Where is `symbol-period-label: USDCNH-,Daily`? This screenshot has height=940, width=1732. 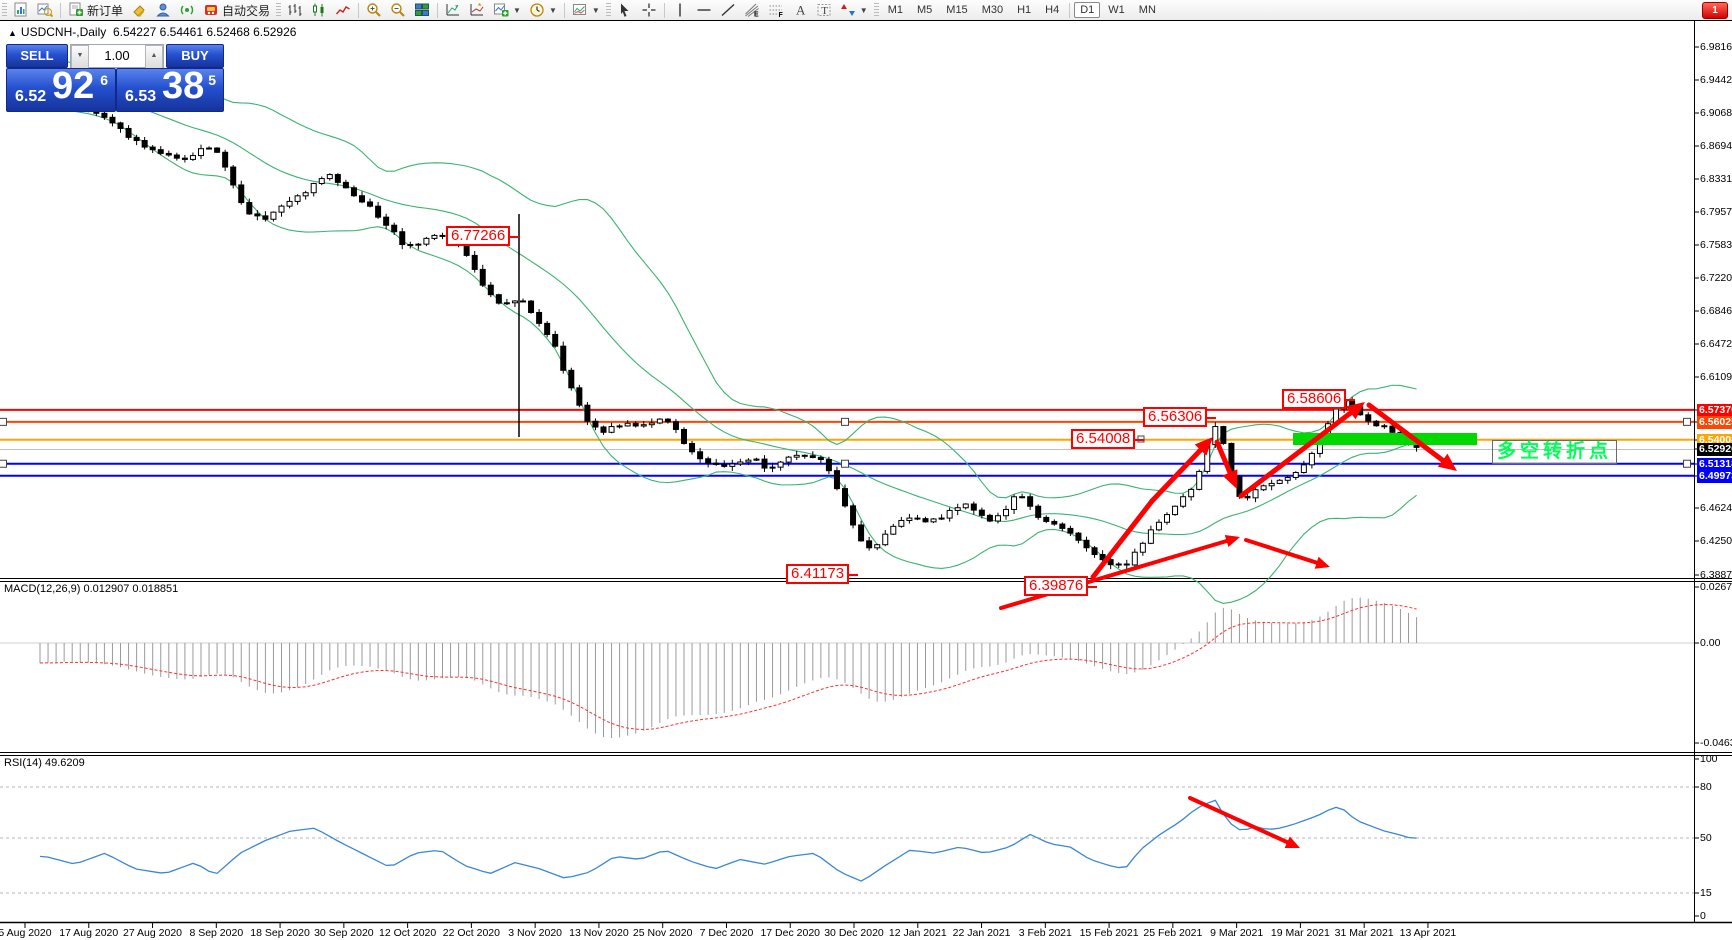 symbol-period-label: USDCNH-,Daily is located at coordinates (63, 32).